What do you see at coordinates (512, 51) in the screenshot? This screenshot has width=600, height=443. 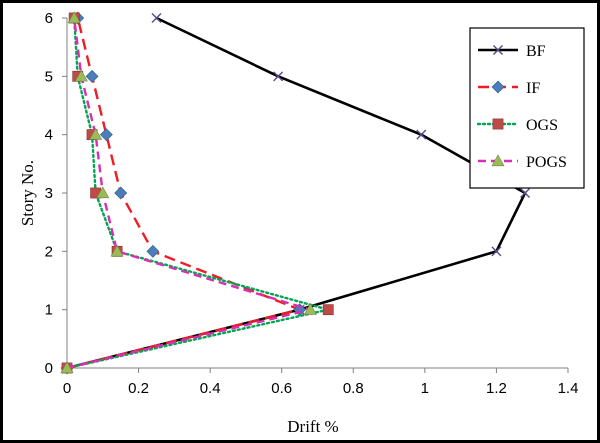 I see `legend-entry-bf: BF` at bounding box center [512, 51].